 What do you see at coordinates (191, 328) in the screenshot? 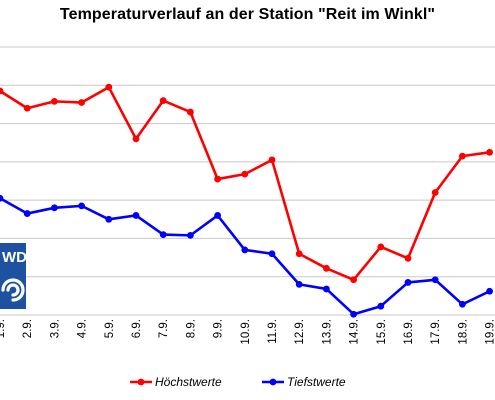
I see `x-tick-label: 8.9.` at bounding box center [191, 328].